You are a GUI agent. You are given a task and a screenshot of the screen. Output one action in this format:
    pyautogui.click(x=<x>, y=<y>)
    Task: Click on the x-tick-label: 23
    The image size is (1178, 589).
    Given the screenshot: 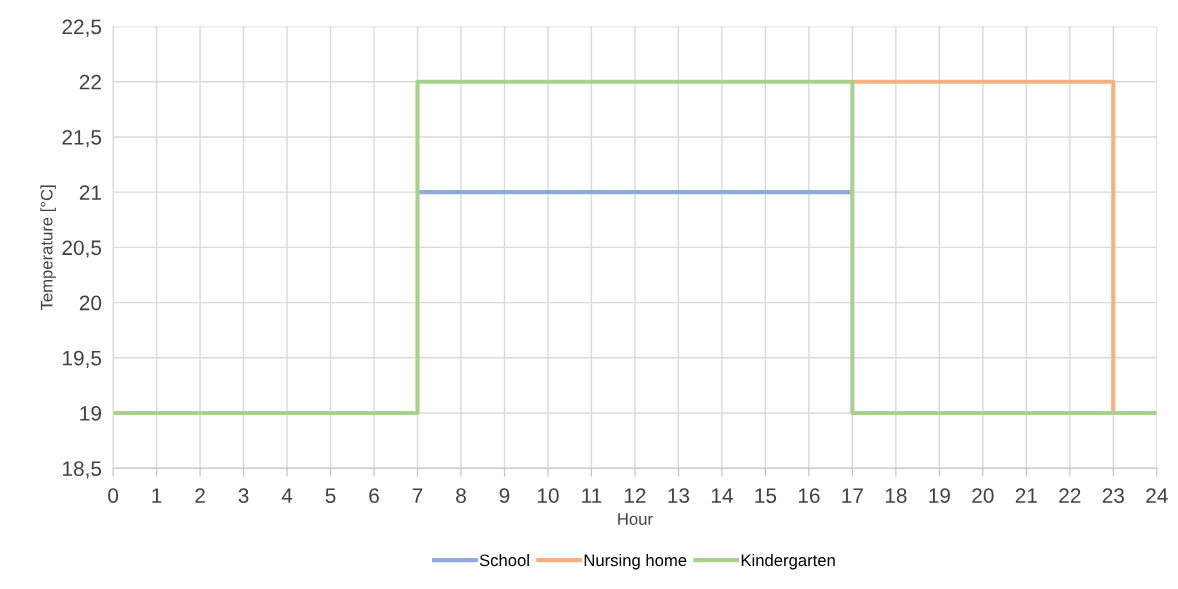 What is the action you would take?
    pyautogui.click(x=1113, y=495)
    